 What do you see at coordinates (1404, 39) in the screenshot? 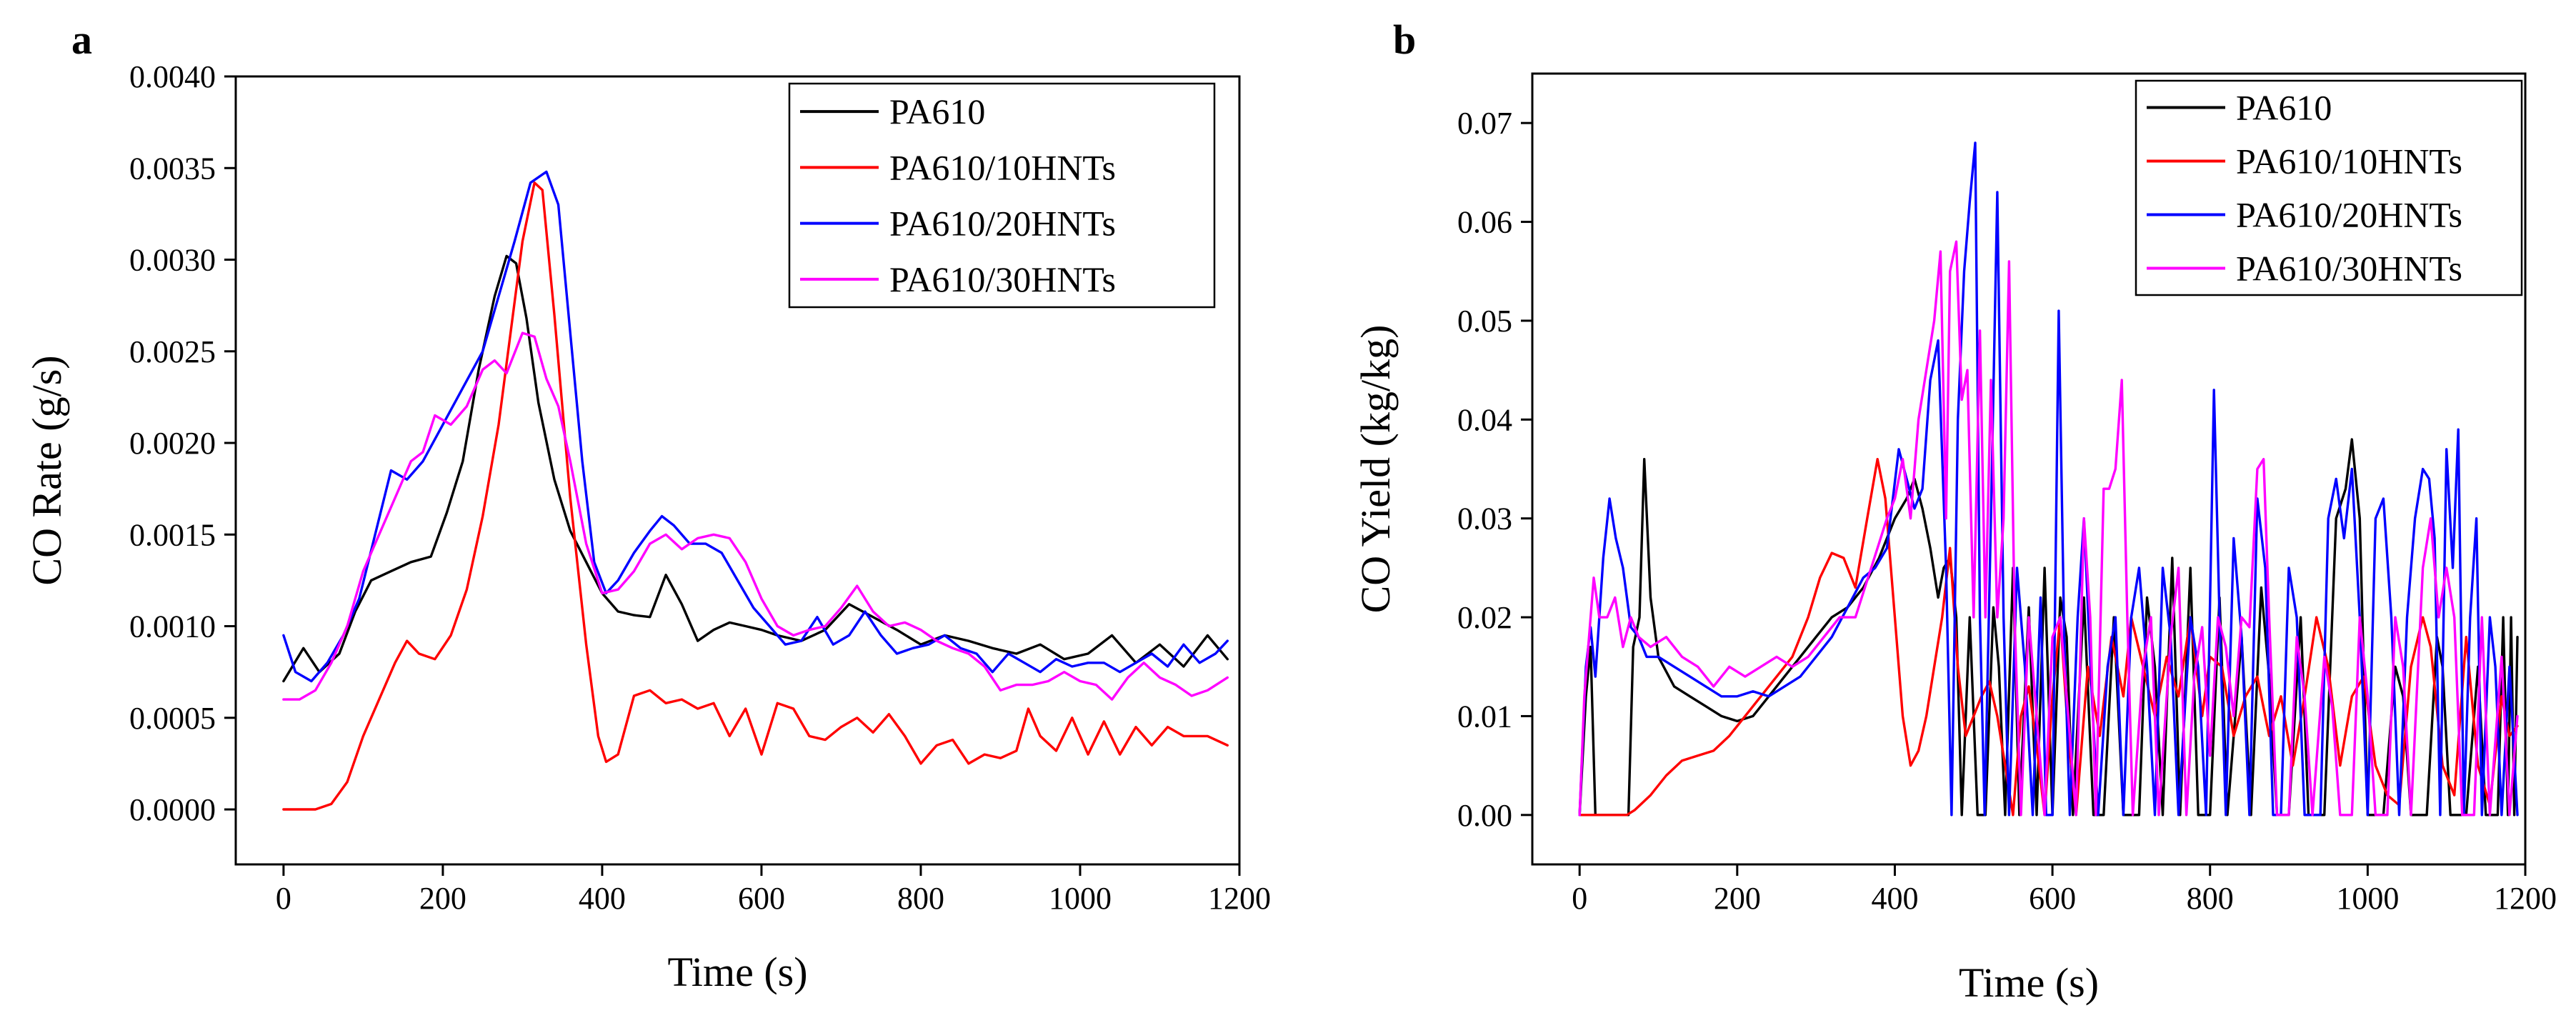
I see `panel-label: b` at bounding box center [1404, 39].